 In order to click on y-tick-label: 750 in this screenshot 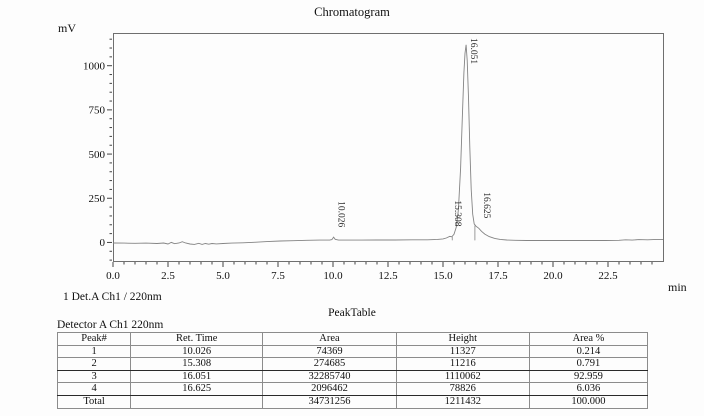, I will do `click(97, 111)`.